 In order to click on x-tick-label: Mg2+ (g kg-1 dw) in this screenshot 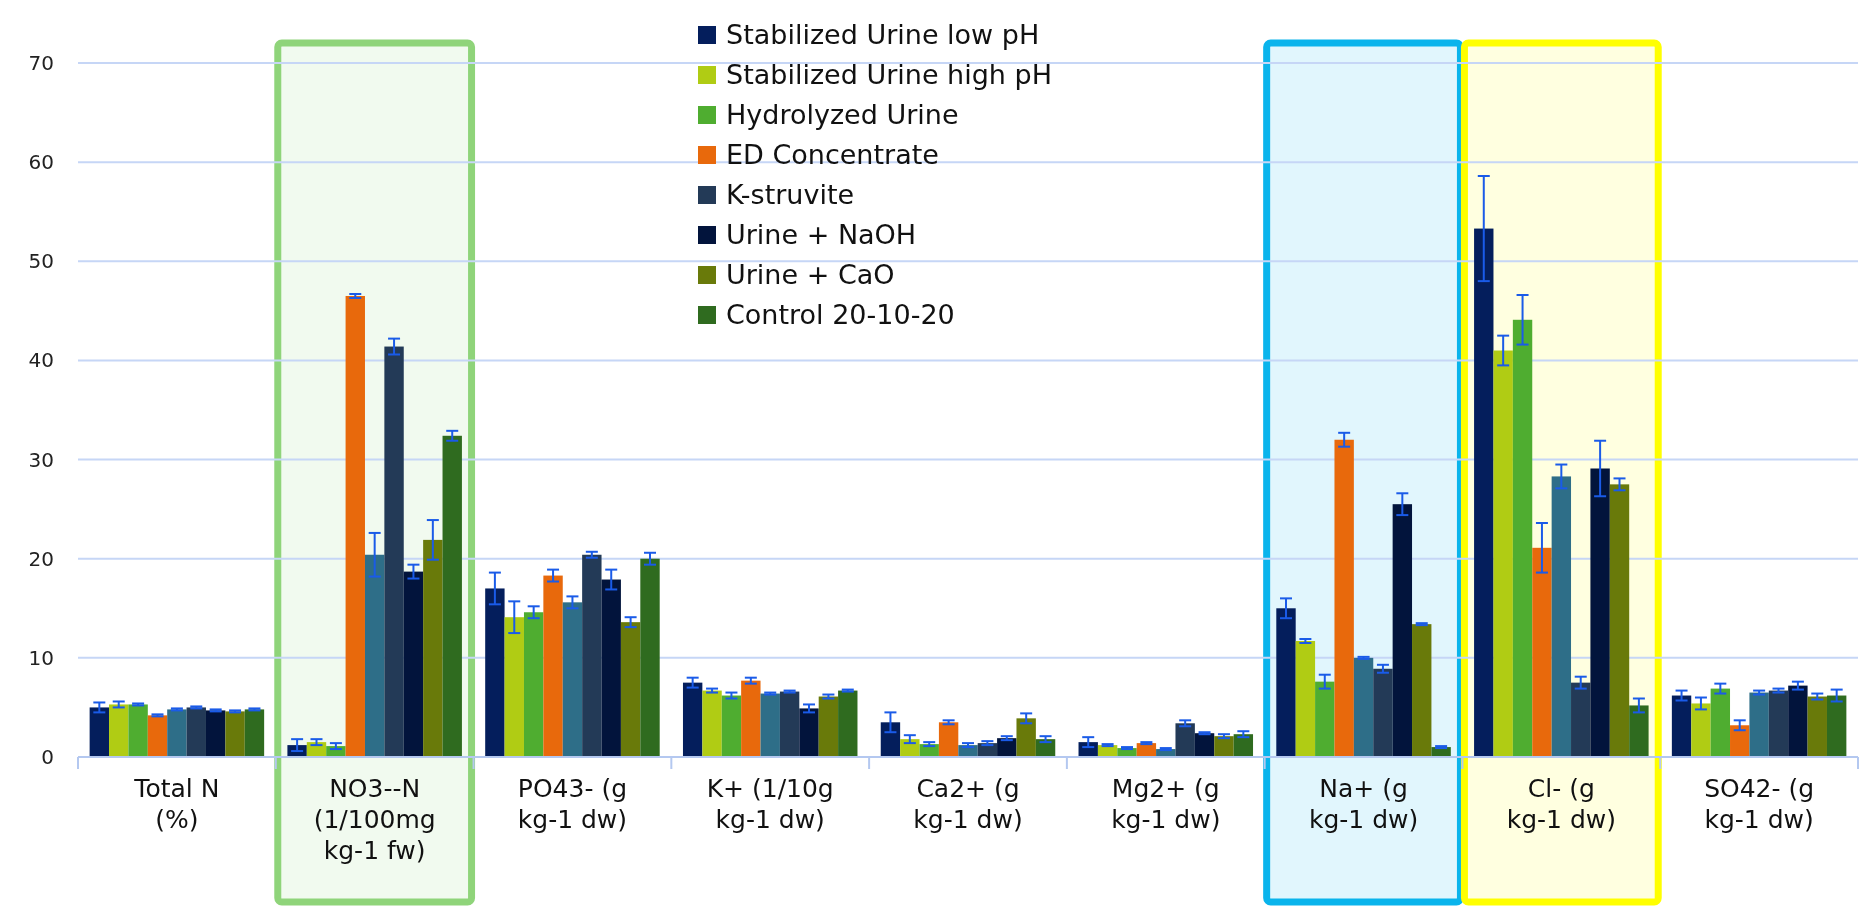, I will do `click(1166, 804)`.